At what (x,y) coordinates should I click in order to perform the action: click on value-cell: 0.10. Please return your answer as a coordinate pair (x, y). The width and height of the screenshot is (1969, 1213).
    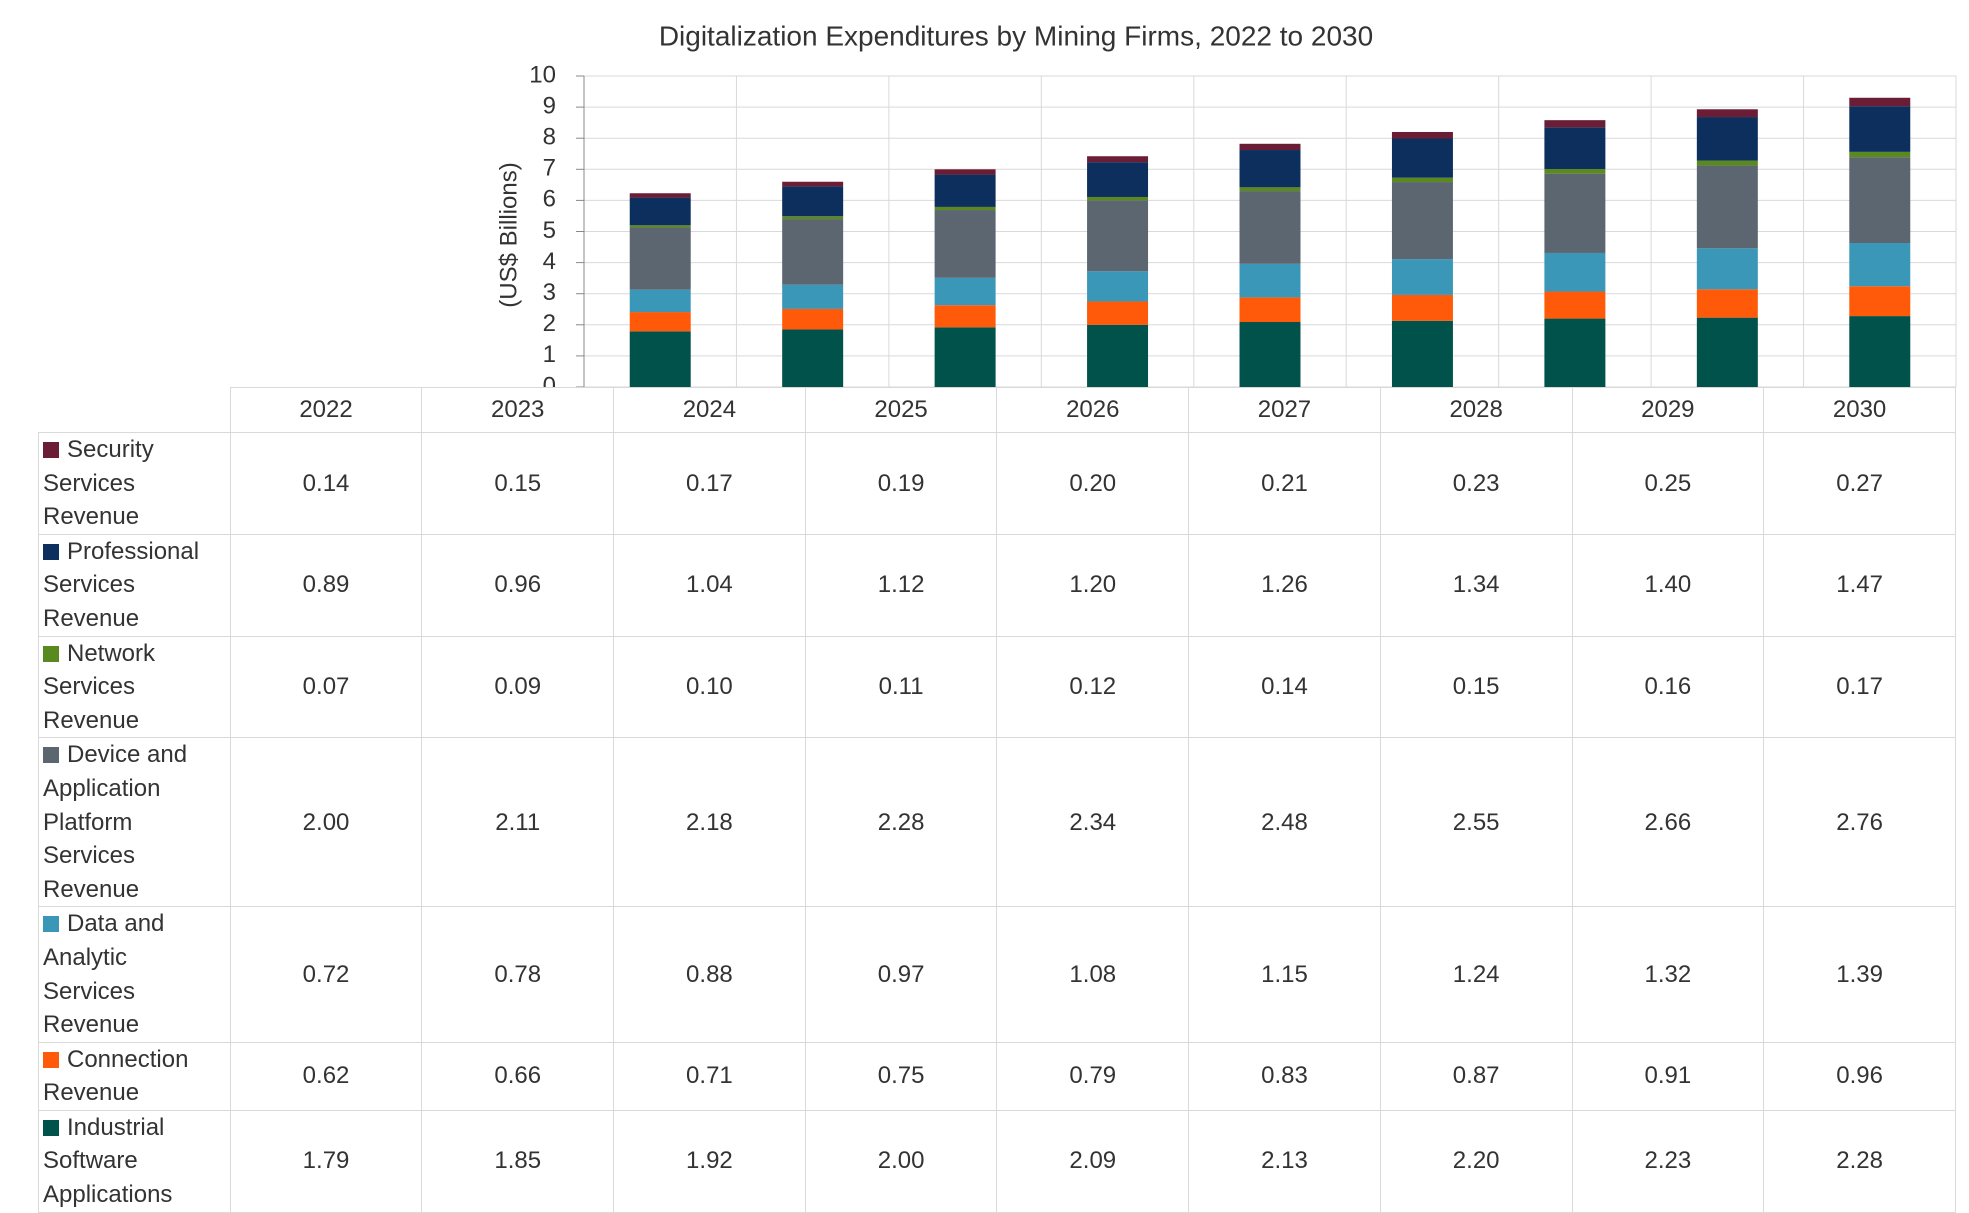
    Looking at the image, I should click on (709, 687).